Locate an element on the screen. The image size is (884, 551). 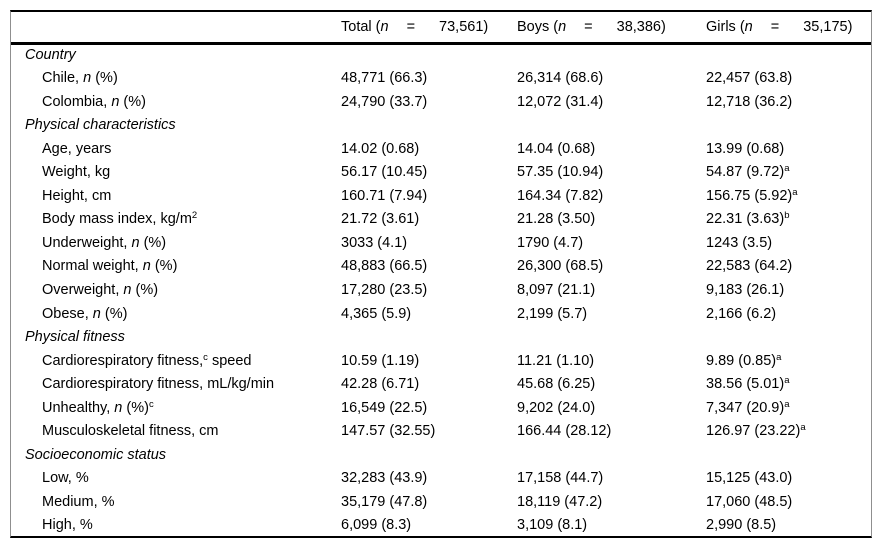
girls-cell: 1243 (3.5) is located at coordinates (788, 243).